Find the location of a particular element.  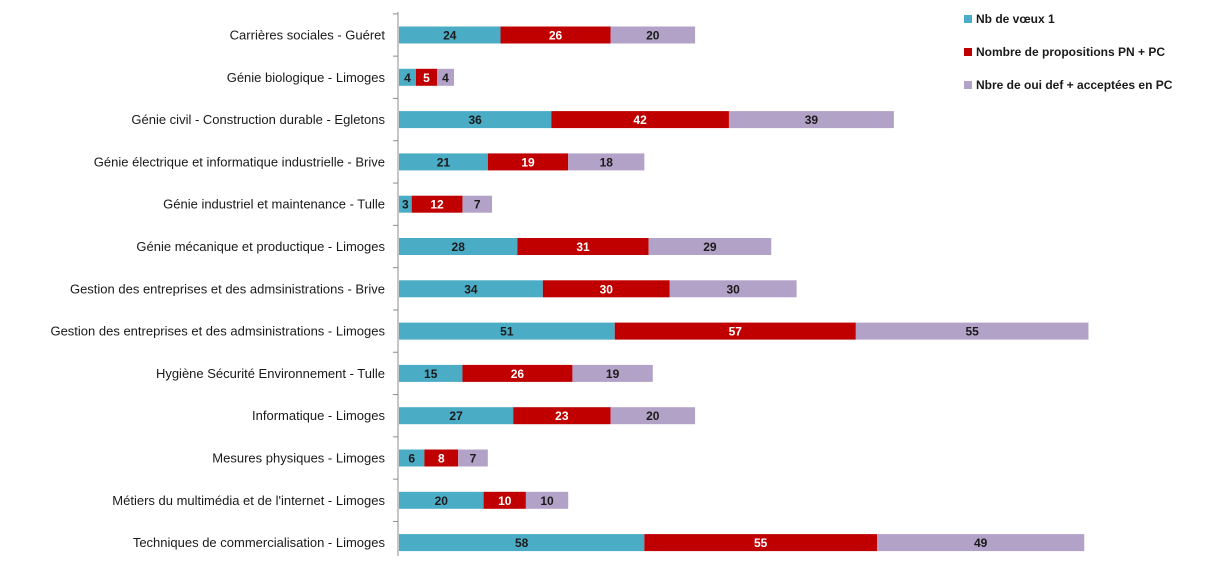

data-label: 58 is located at coordinates (522, 543).